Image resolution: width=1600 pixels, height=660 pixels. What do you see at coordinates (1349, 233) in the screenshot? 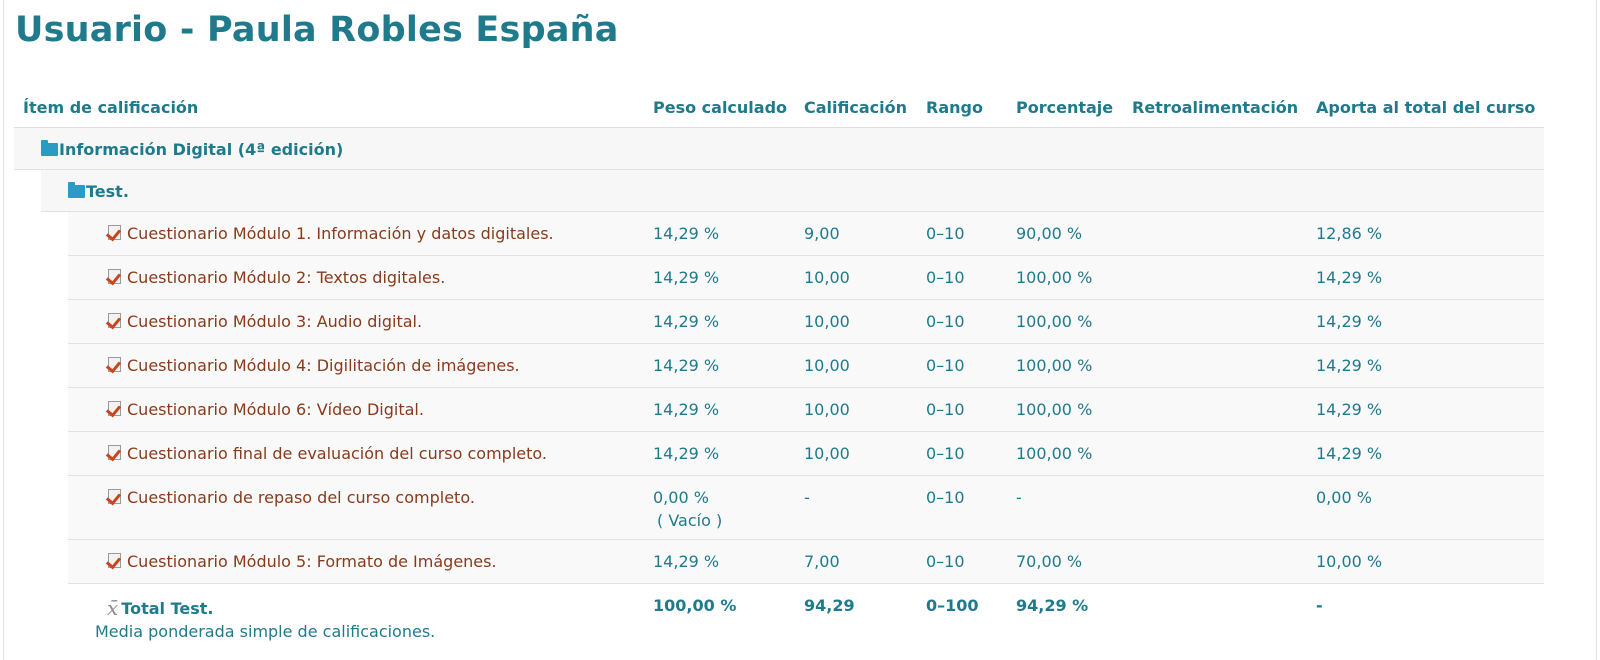
I see `cell-aporta: 12,86 %` at bounding box center [1349, 233].